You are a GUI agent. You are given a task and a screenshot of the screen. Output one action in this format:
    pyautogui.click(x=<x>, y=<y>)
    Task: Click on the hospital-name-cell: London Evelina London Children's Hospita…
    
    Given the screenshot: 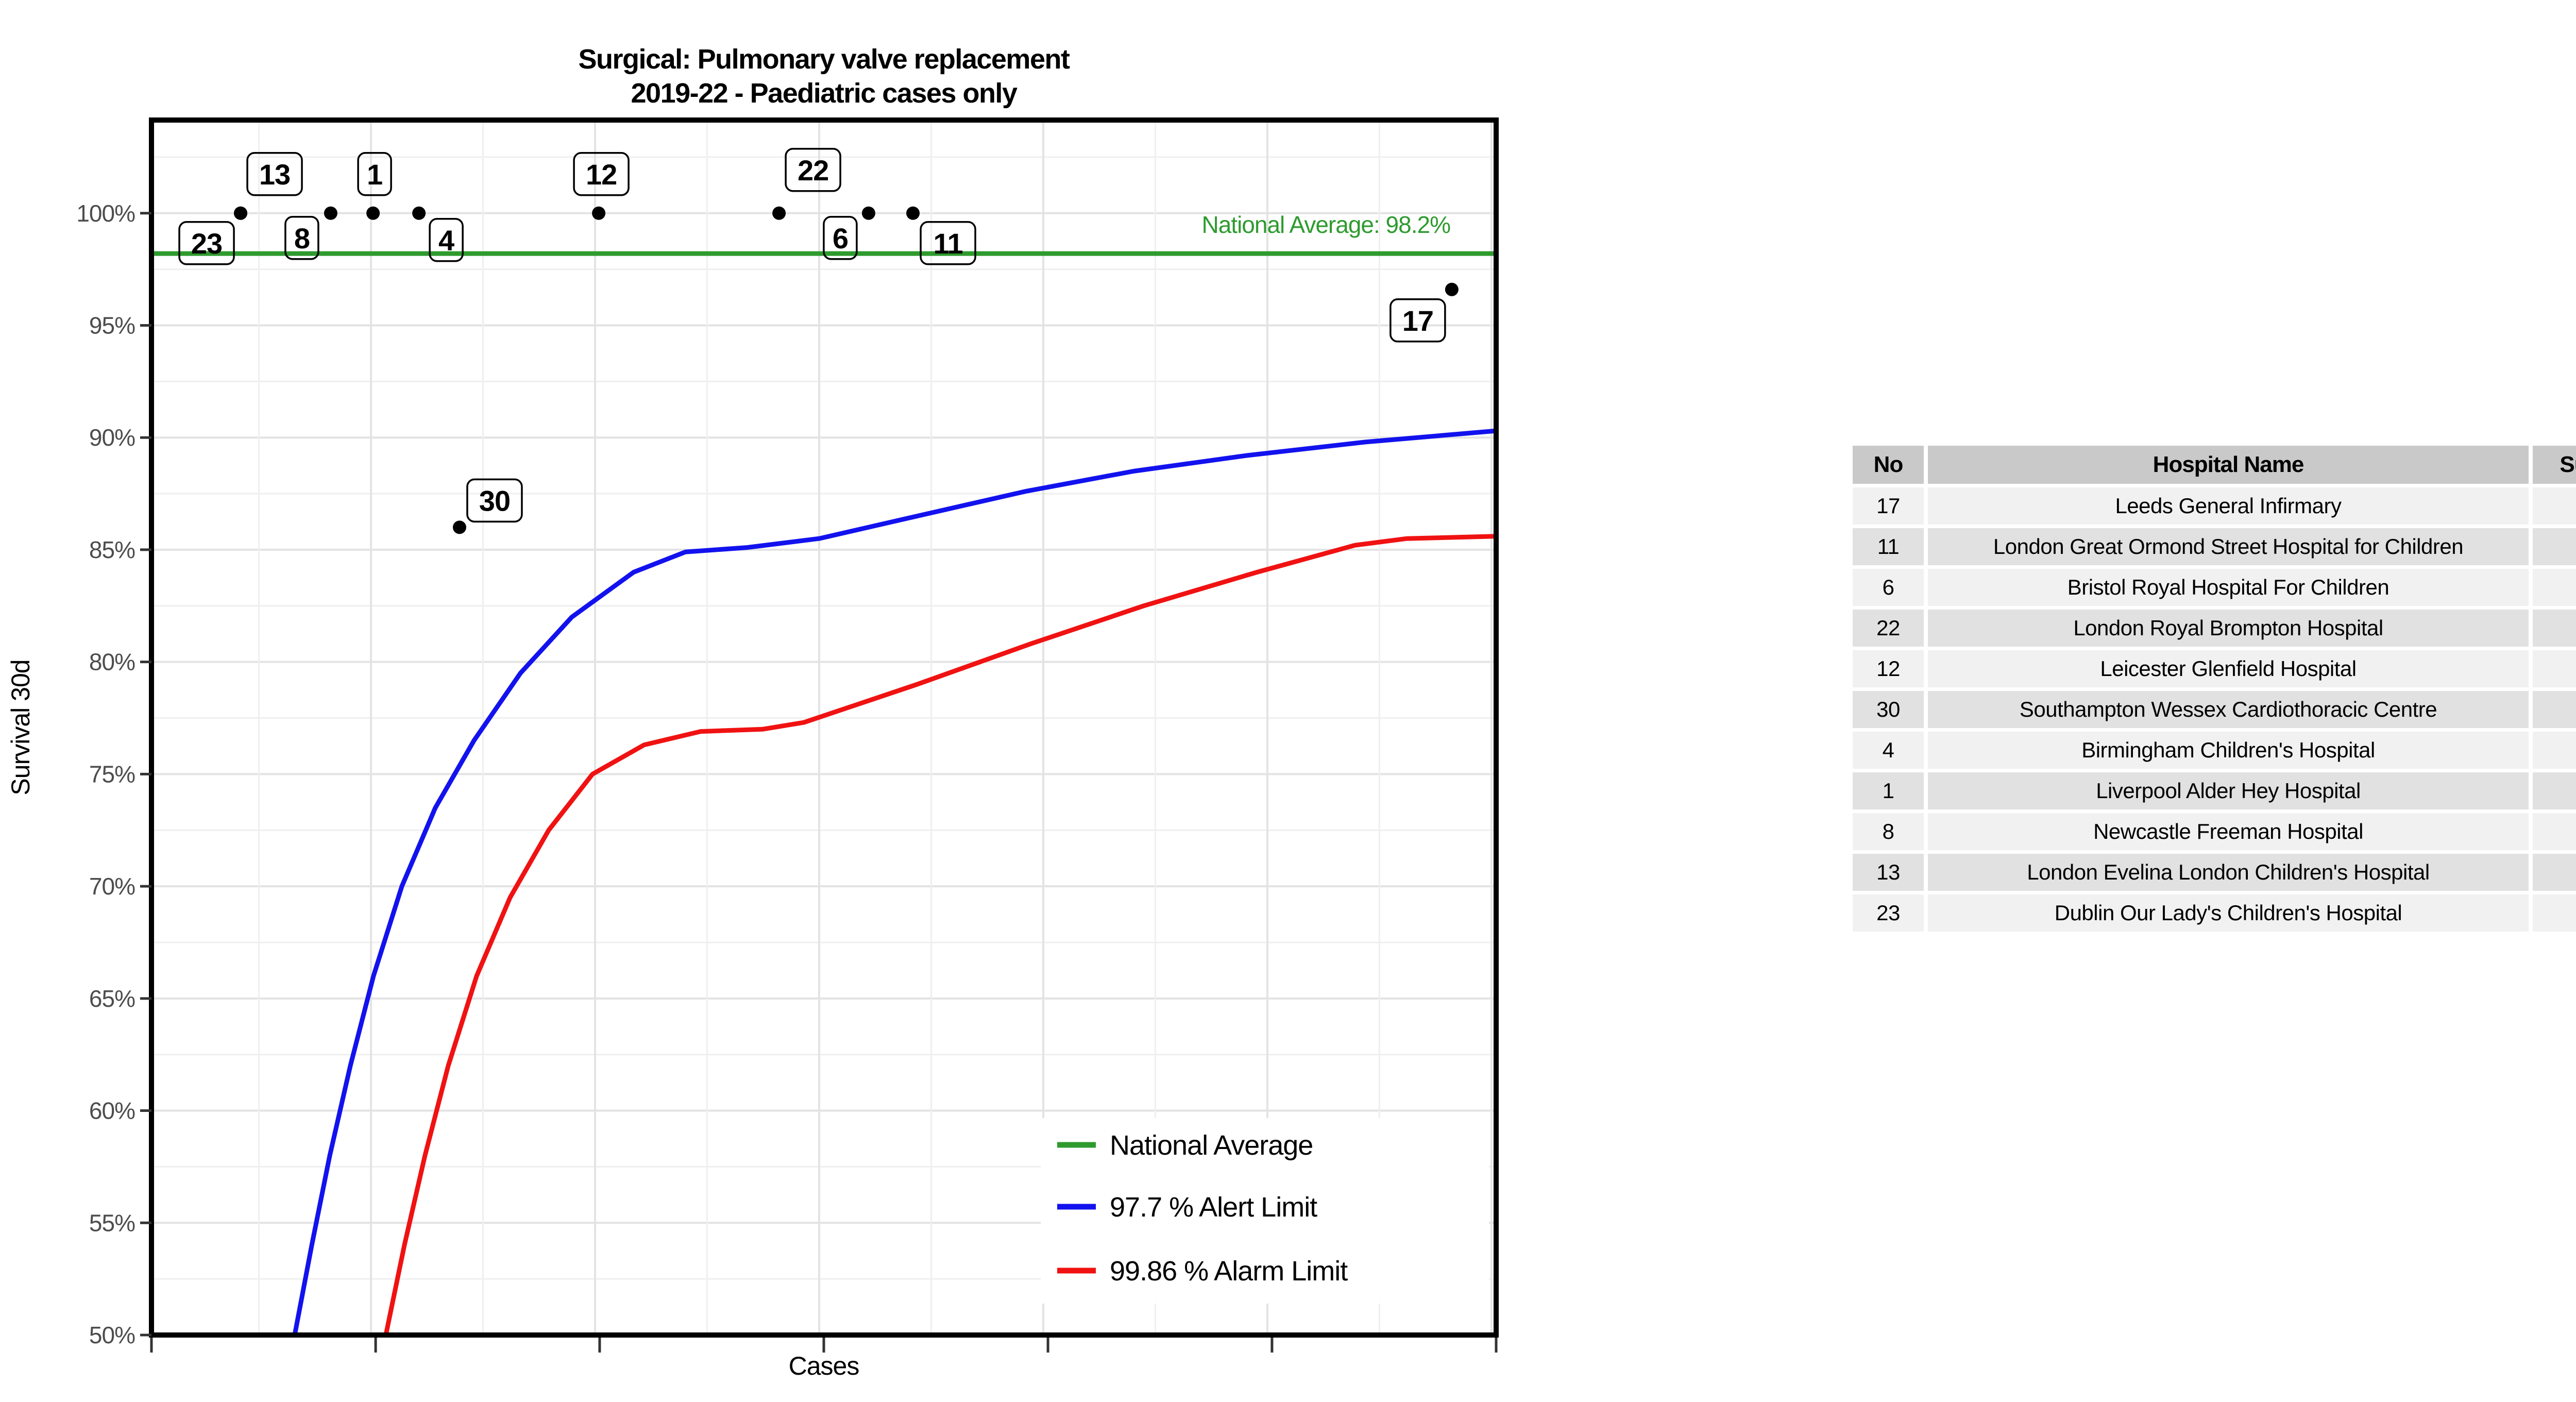 What is the action you would take?
    pyautogui.click(x=2228, y=873)
    